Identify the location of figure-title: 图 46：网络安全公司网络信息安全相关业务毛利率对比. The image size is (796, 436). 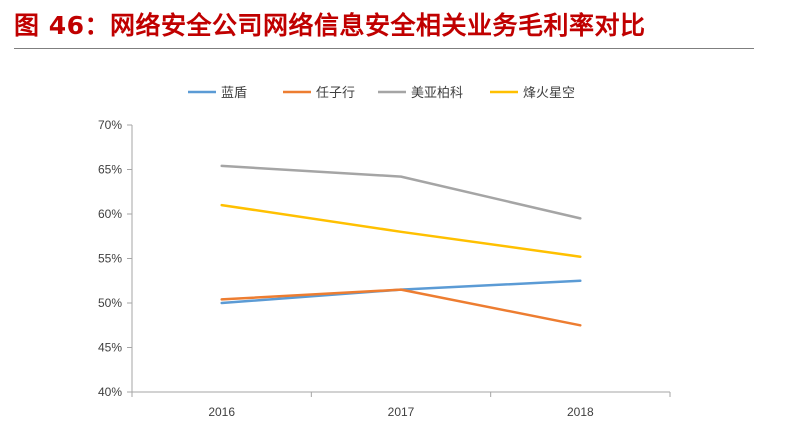
(330, 25).